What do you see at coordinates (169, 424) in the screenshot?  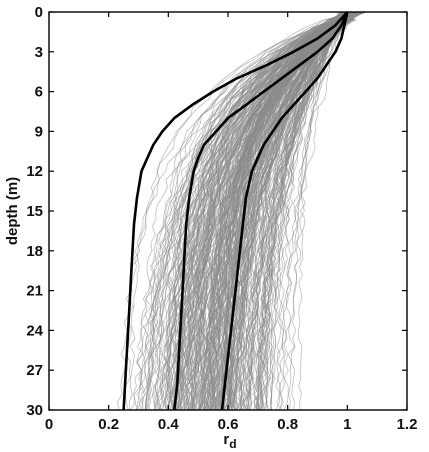 I see `x-tick-label: 0.4` at bounding box center [169, 424].